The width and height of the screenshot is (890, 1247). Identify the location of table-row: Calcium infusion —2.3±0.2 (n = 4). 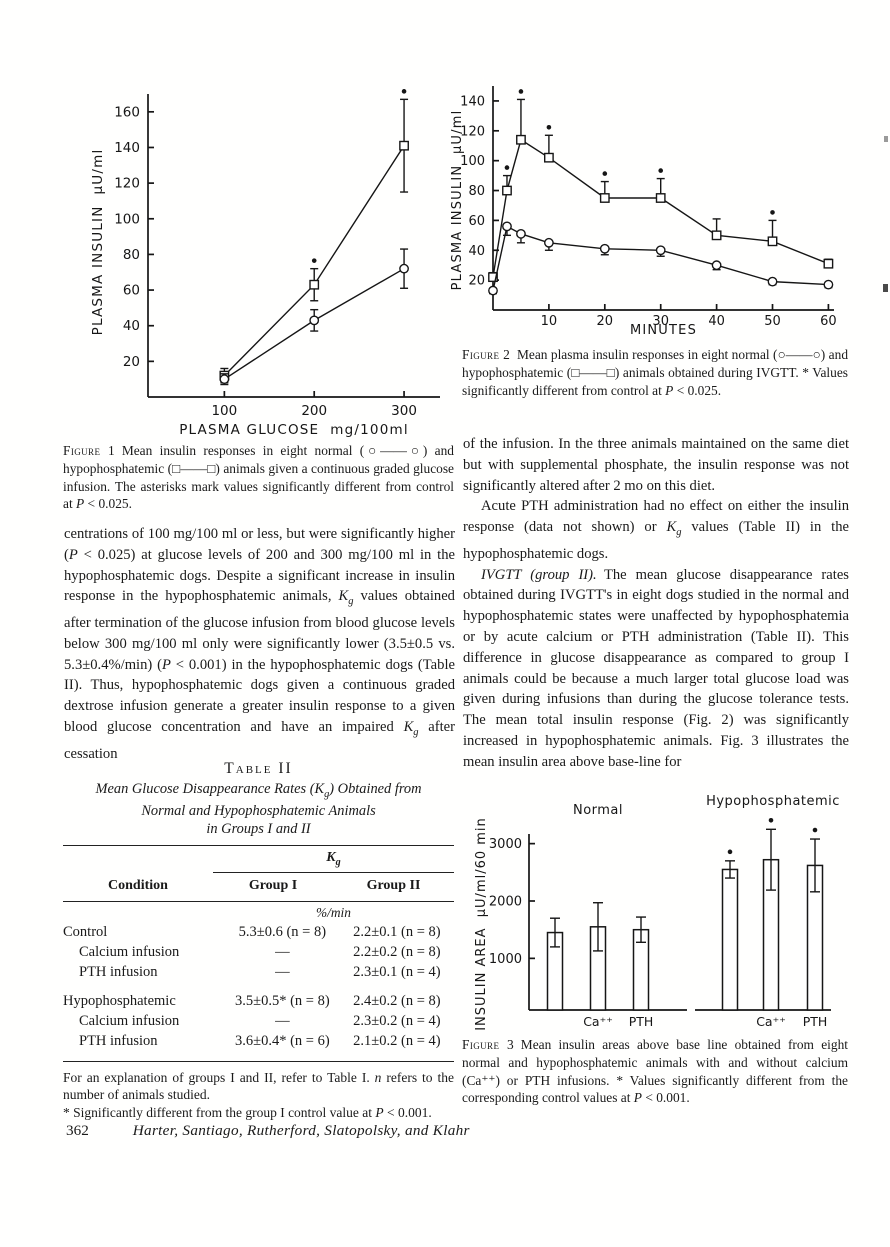
(260, 1021).